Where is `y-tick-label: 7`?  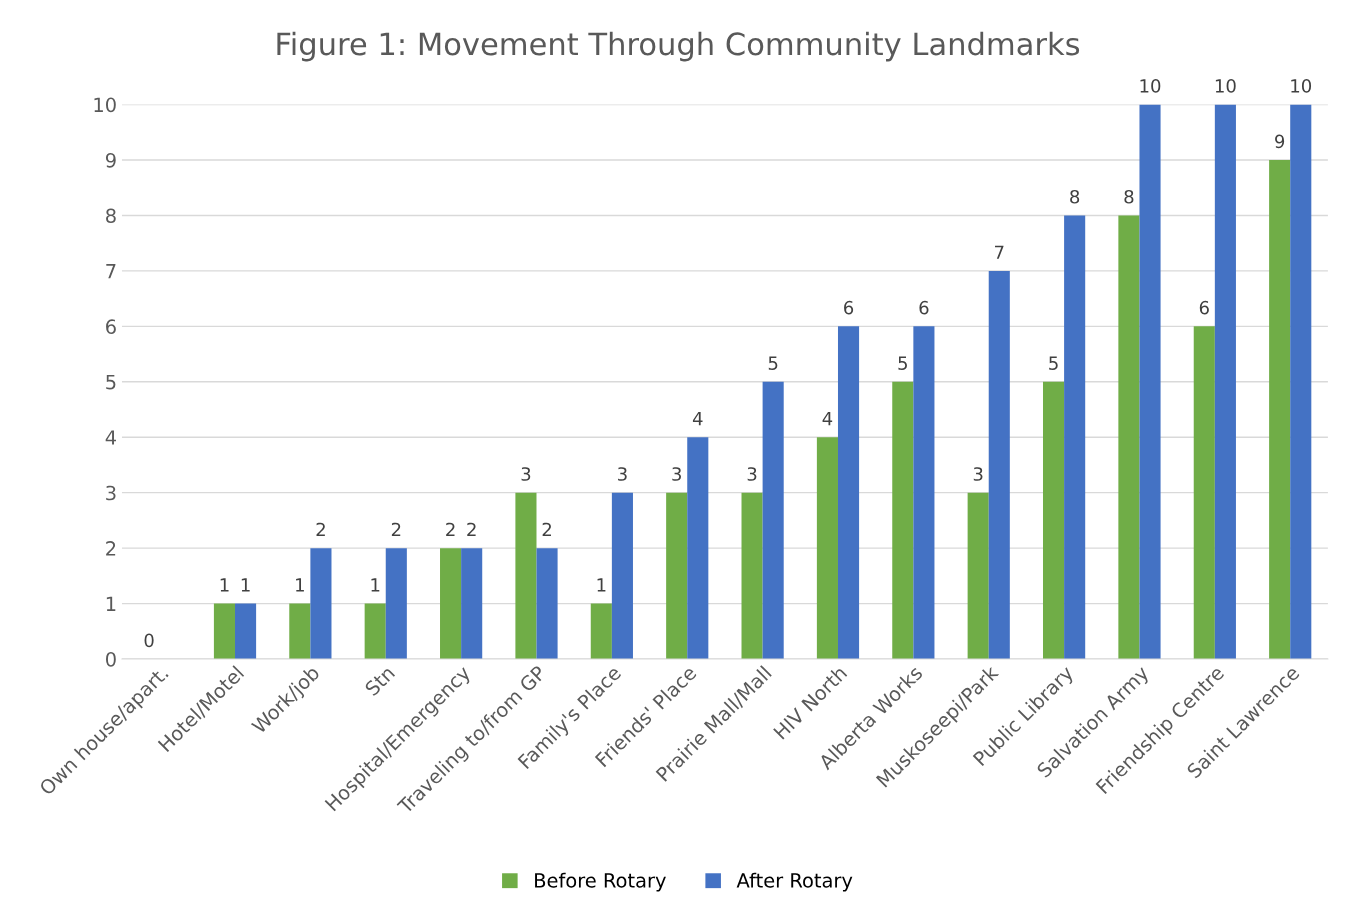 y-tick-label: 7 is located at coordinates (111, 271).